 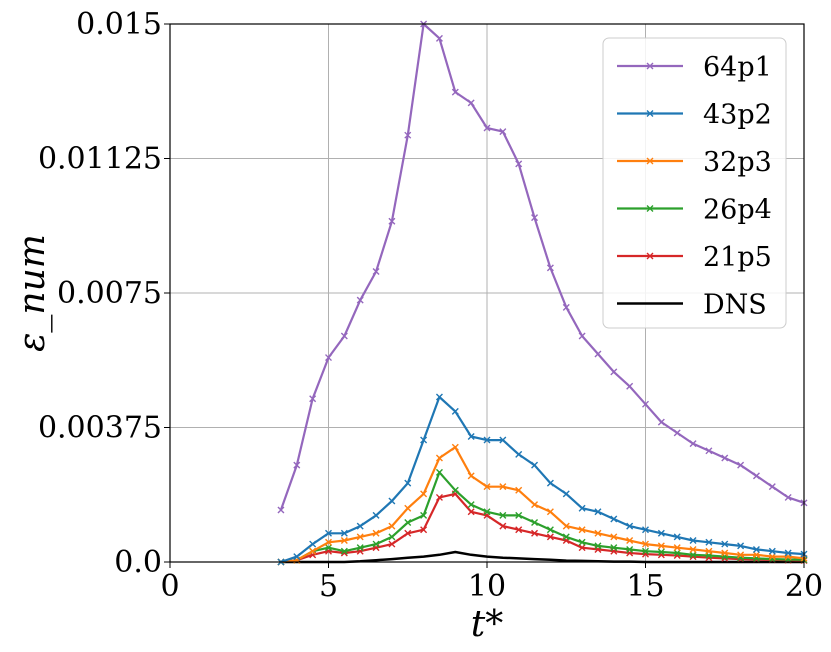 I want to click on y-tick-label: 0.00375, so click(x=100, y=428).